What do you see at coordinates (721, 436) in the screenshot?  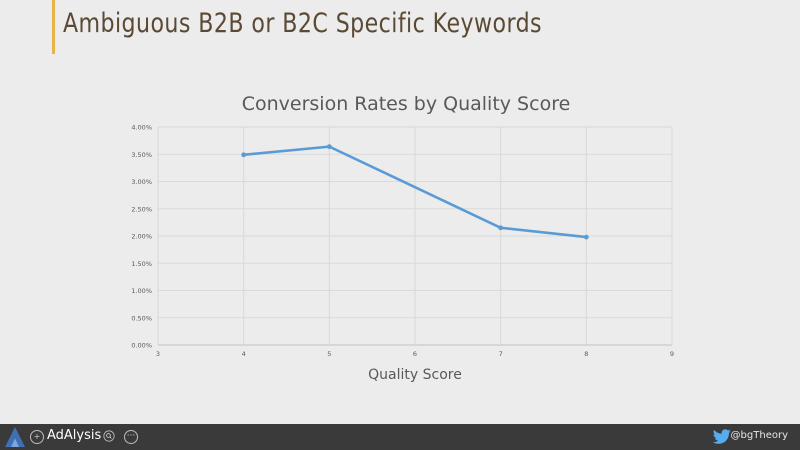 I see `twitter-bird-icon` at bounding box center [721, 436].